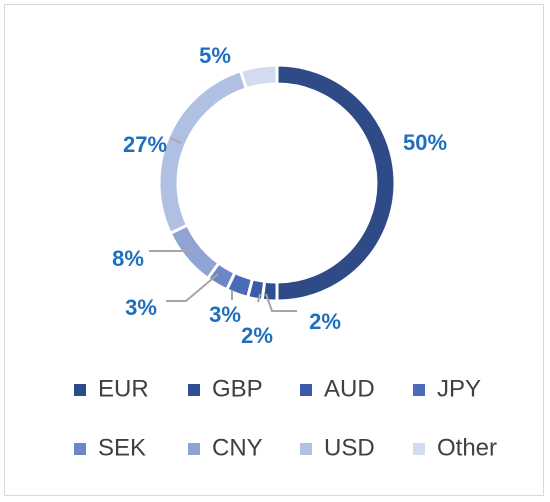 This screenshot has width=550, height=502. Describe the element at coordinates (325, 321) in the screenshot. I see `data-label-gbp: 2%` at that location.